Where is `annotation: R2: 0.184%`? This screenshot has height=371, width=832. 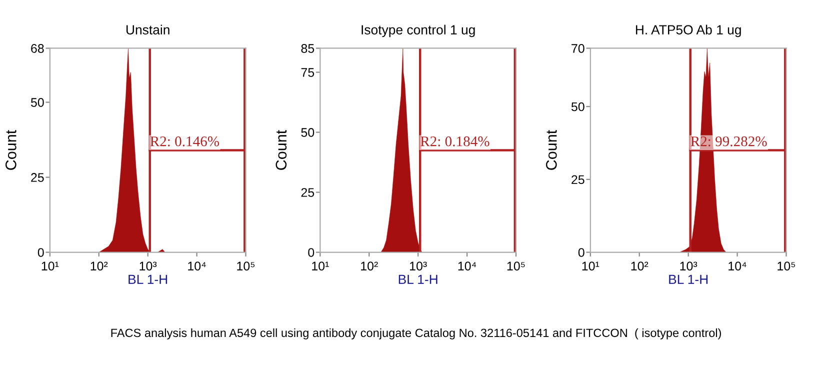 annotation: R2: 0.184% is located at coordinates (455, 141).